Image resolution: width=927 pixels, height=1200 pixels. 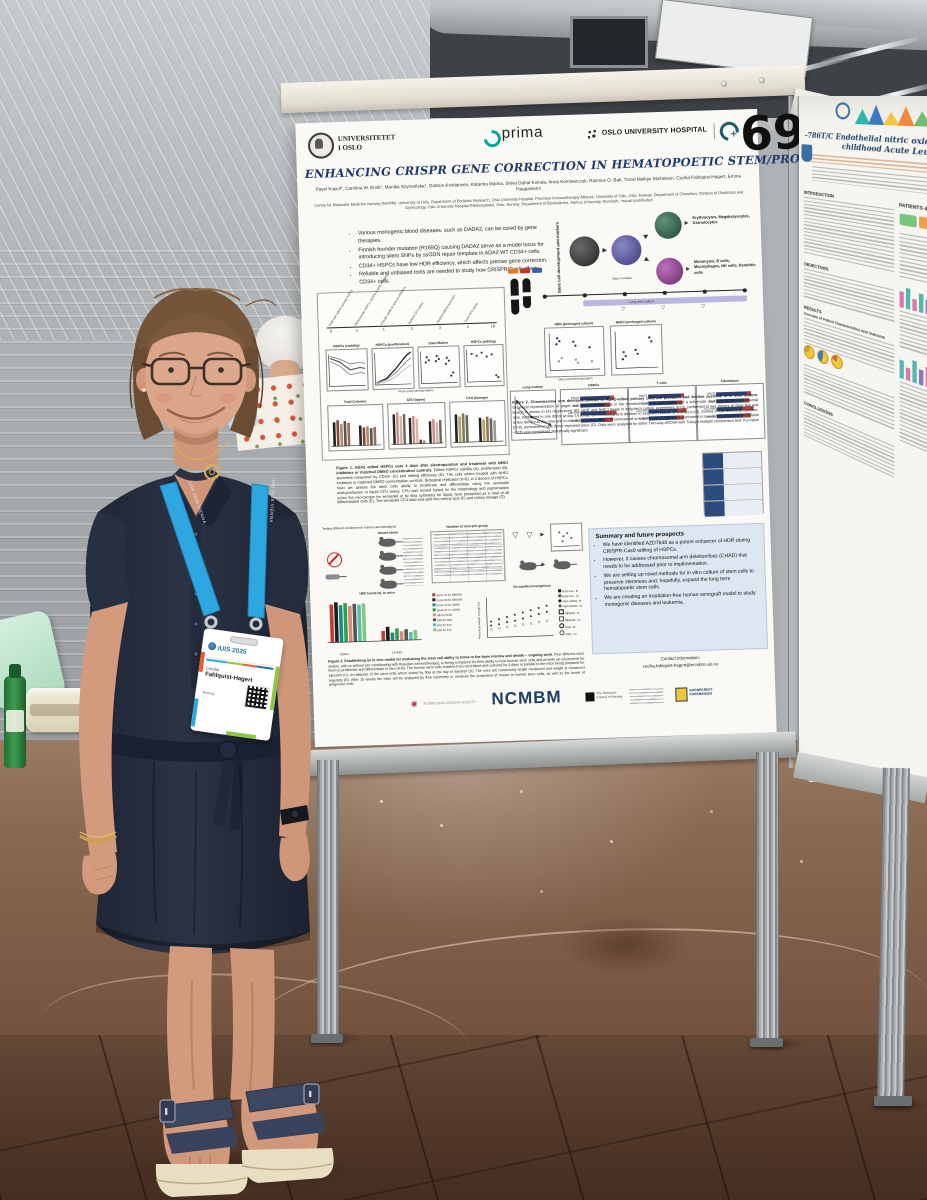 I want to click on xaxis-label: Days post electroporation, so click(x=575, y=379).